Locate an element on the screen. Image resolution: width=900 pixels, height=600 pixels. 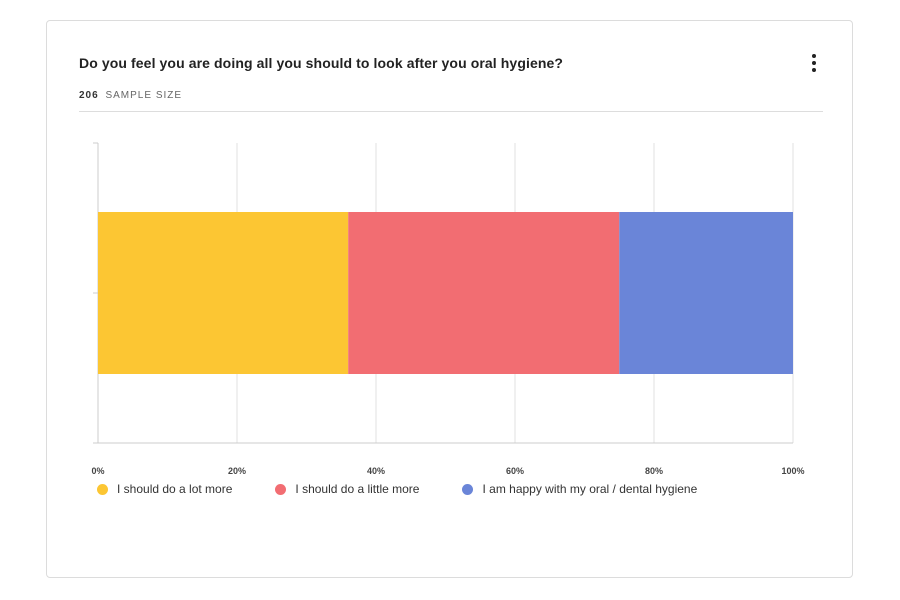
legend-item-1: I should do a lot more is located at coordinates (164, 489).